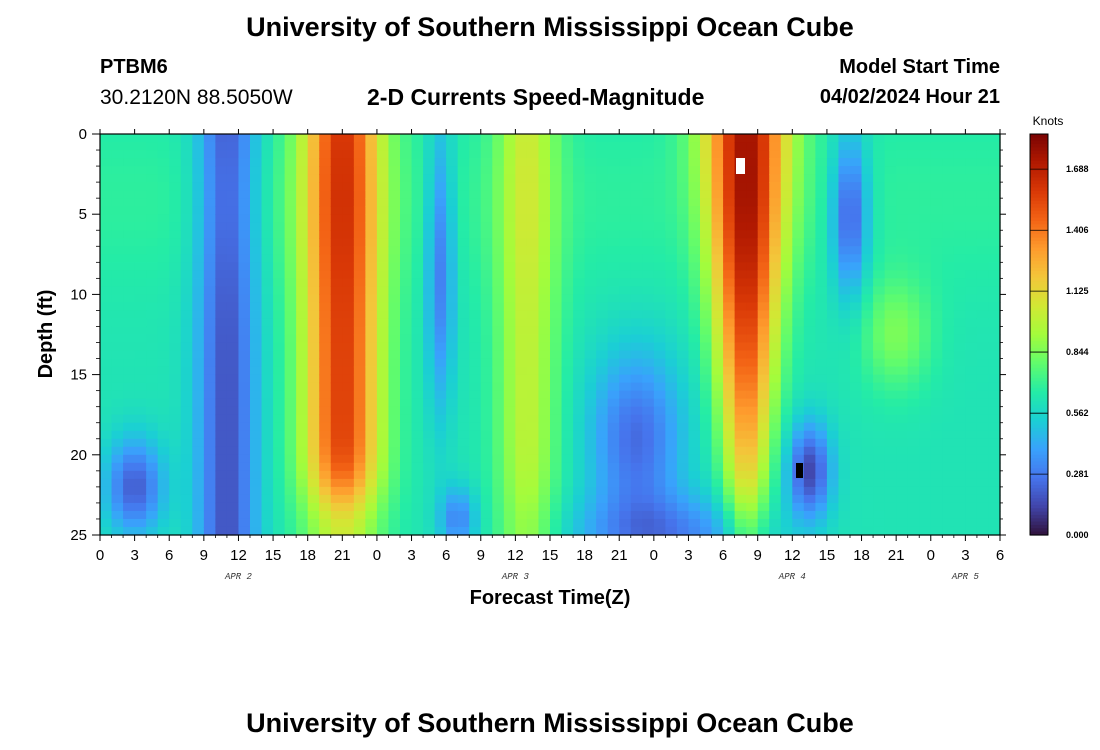  Describe the element at coordinates (827, 555) in the screenshot. I see `x-tick-label: 15` at that location.